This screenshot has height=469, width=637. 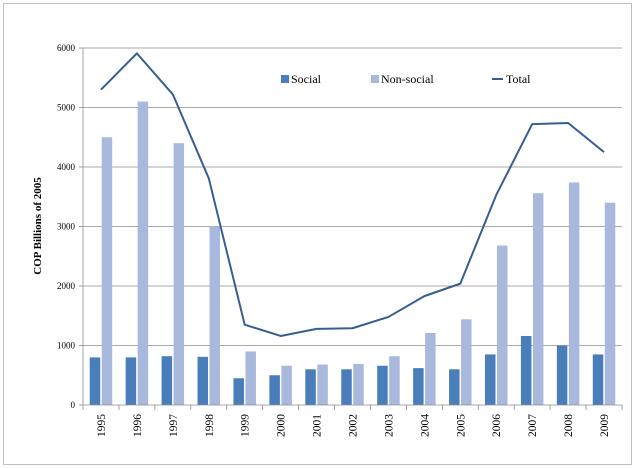 I want to click on y-tick-label: 0, so click(x=73, y=405).